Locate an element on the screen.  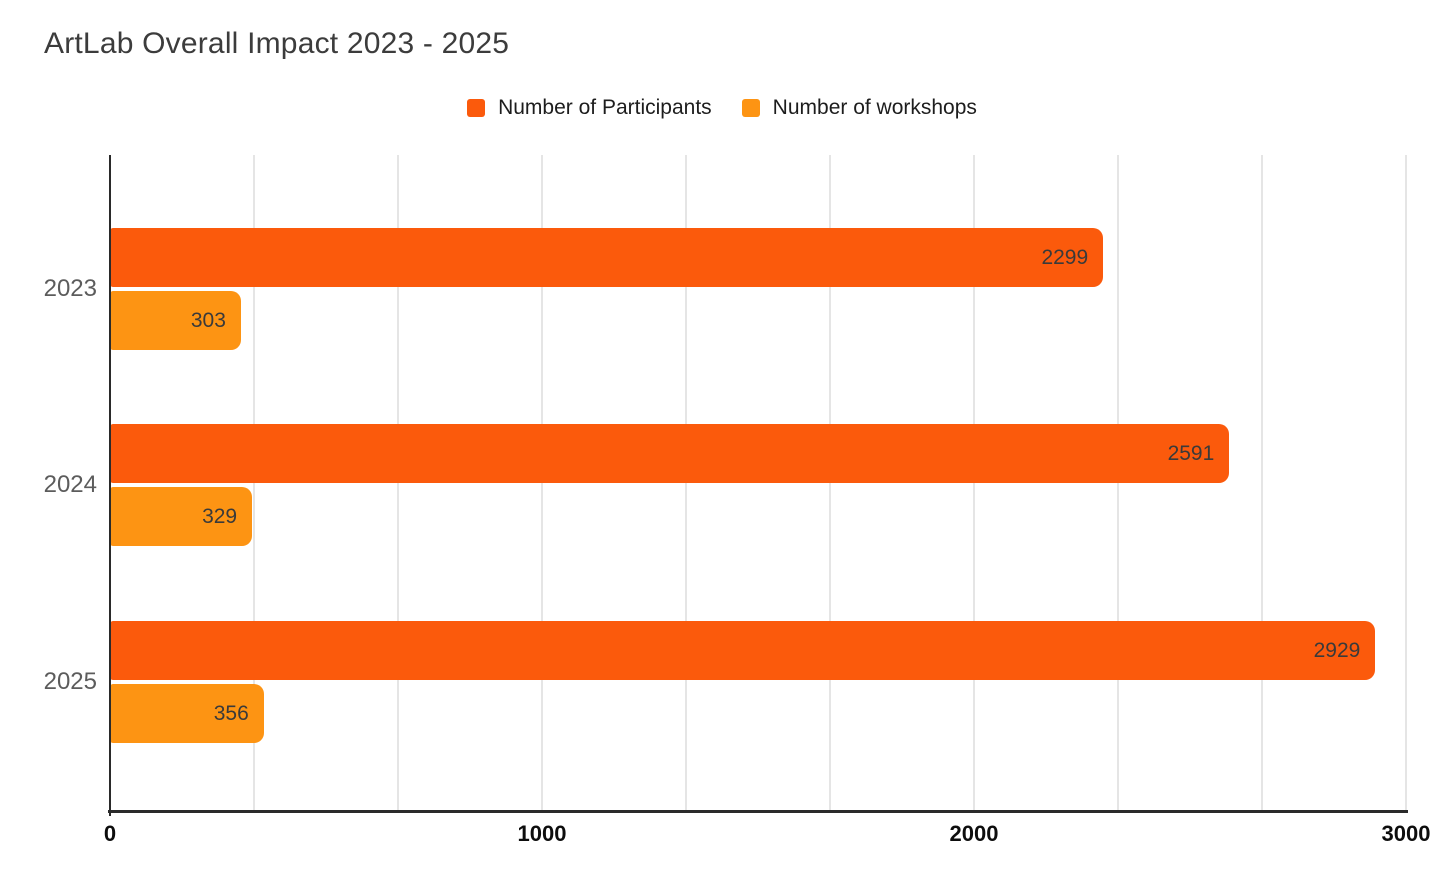
workshops-bar-2024: 329 is located at coordinates (181, 516).